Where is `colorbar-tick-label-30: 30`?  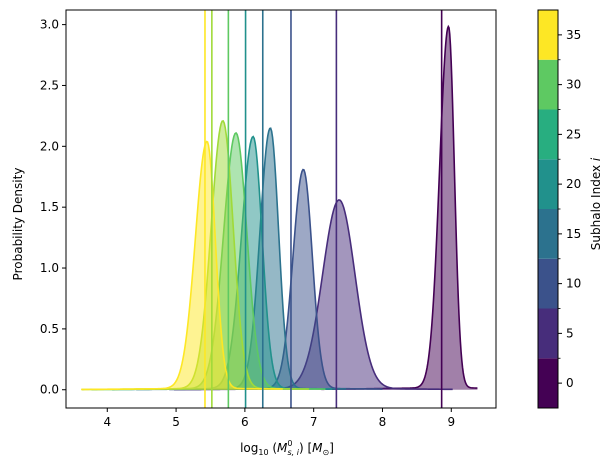 colorbar-tick-label-30: 30 is located at coordinates (573, 85).